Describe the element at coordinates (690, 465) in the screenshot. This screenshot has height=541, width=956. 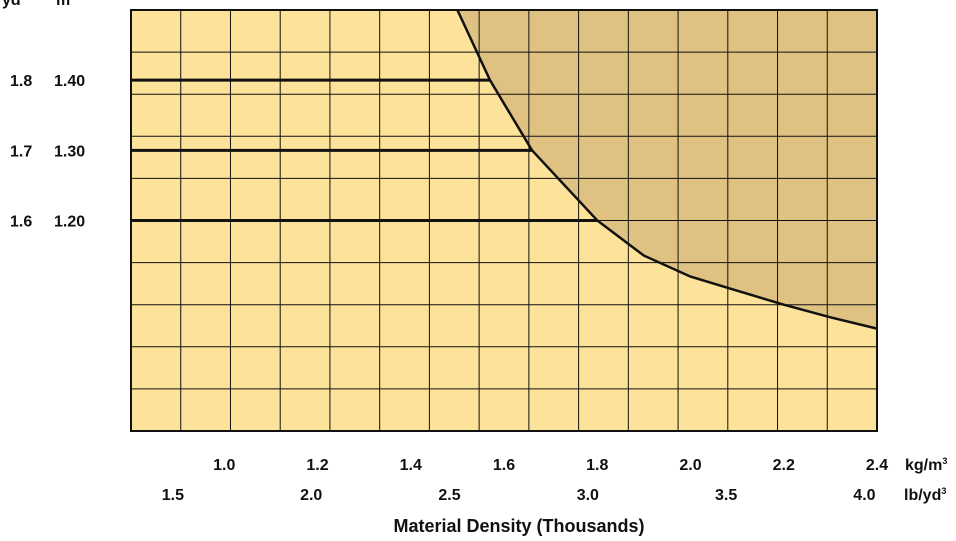
I see `x-tick-label-kg: 2.0` at that location.